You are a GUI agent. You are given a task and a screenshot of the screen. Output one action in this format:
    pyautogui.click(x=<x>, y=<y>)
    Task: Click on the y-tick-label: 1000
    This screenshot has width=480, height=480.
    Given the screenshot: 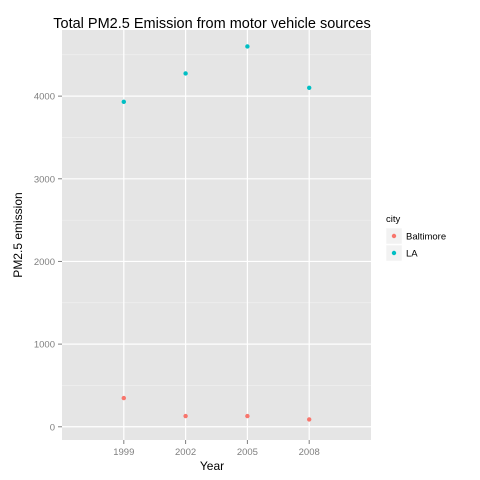 What is the action you would take?
    pyautogui.click(x=44, y=345)
    